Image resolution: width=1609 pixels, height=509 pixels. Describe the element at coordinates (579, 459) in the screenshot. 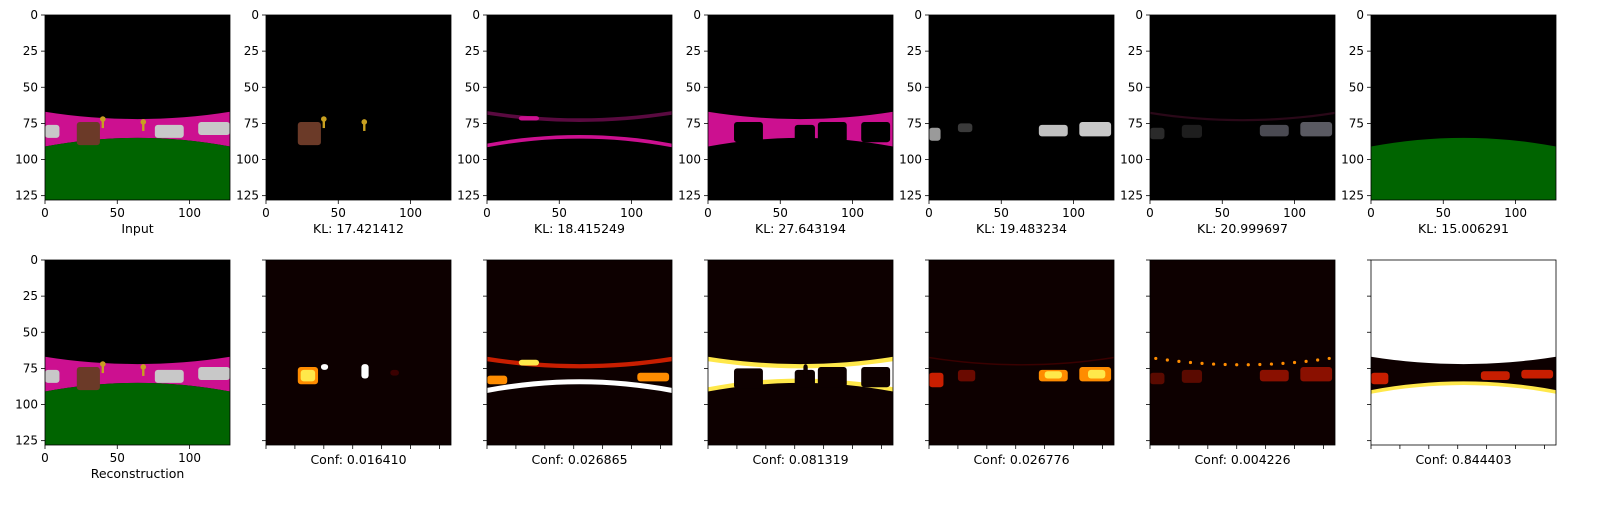

I see `panel-caption: Conf: 0.026865` at that location.